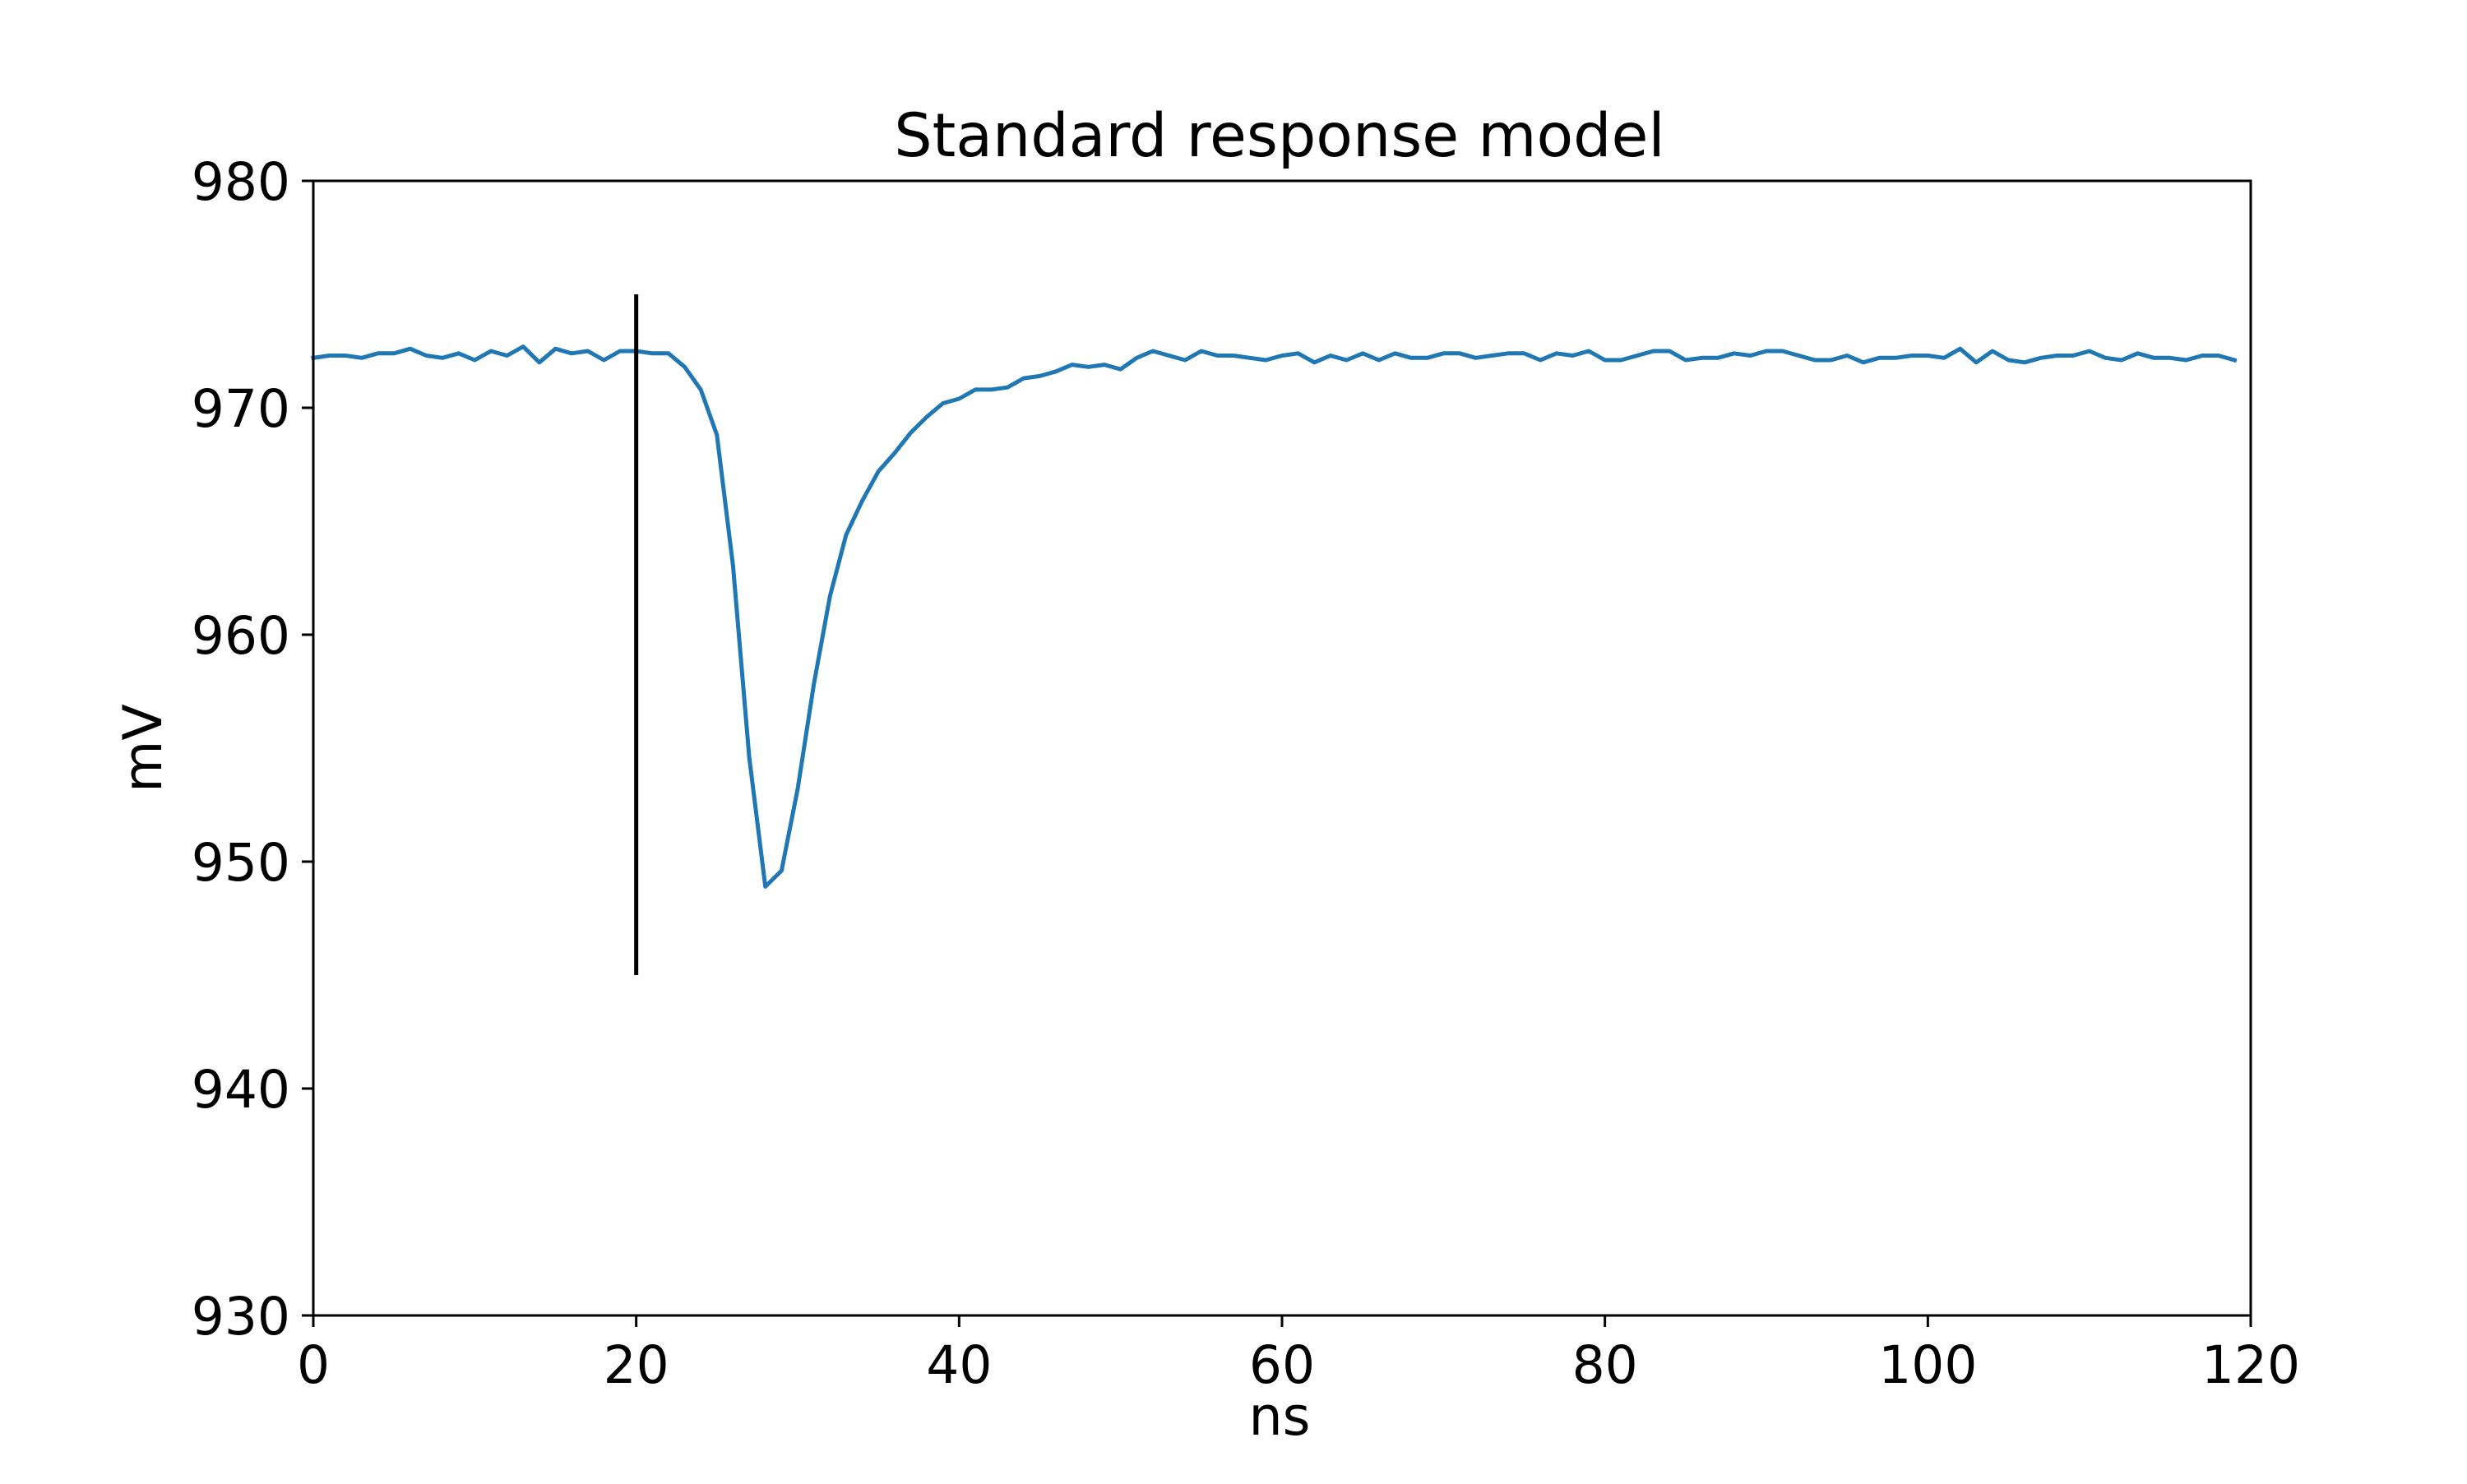 This screenshot has height=1484, width=2467. What do you see at coordinates (241, 182) in the screenshot?
I see `y-tick-label: 980` at bounding box center [241, 182].